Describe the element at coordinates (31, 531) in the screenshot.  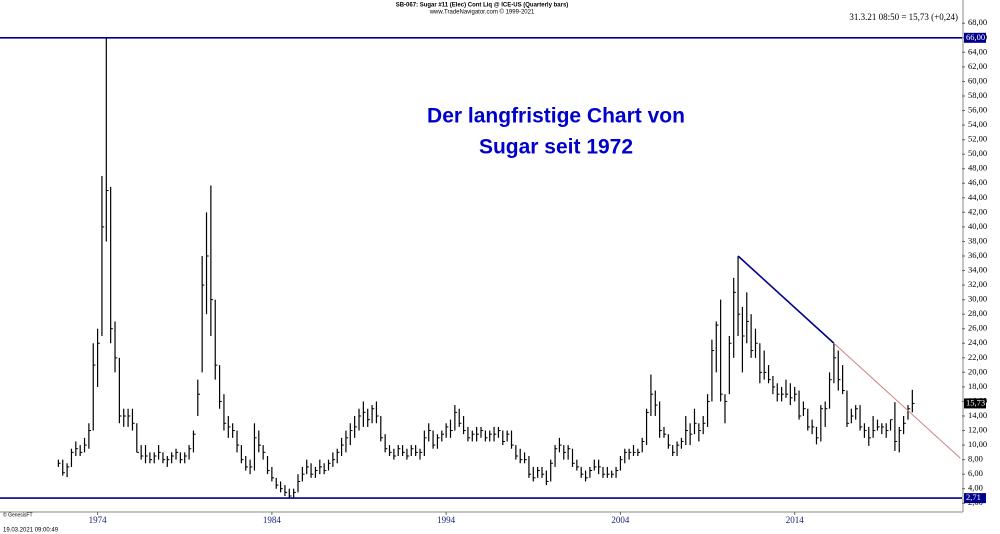
I see `timestamp: 19.03.2021 09:00:49` at that location.